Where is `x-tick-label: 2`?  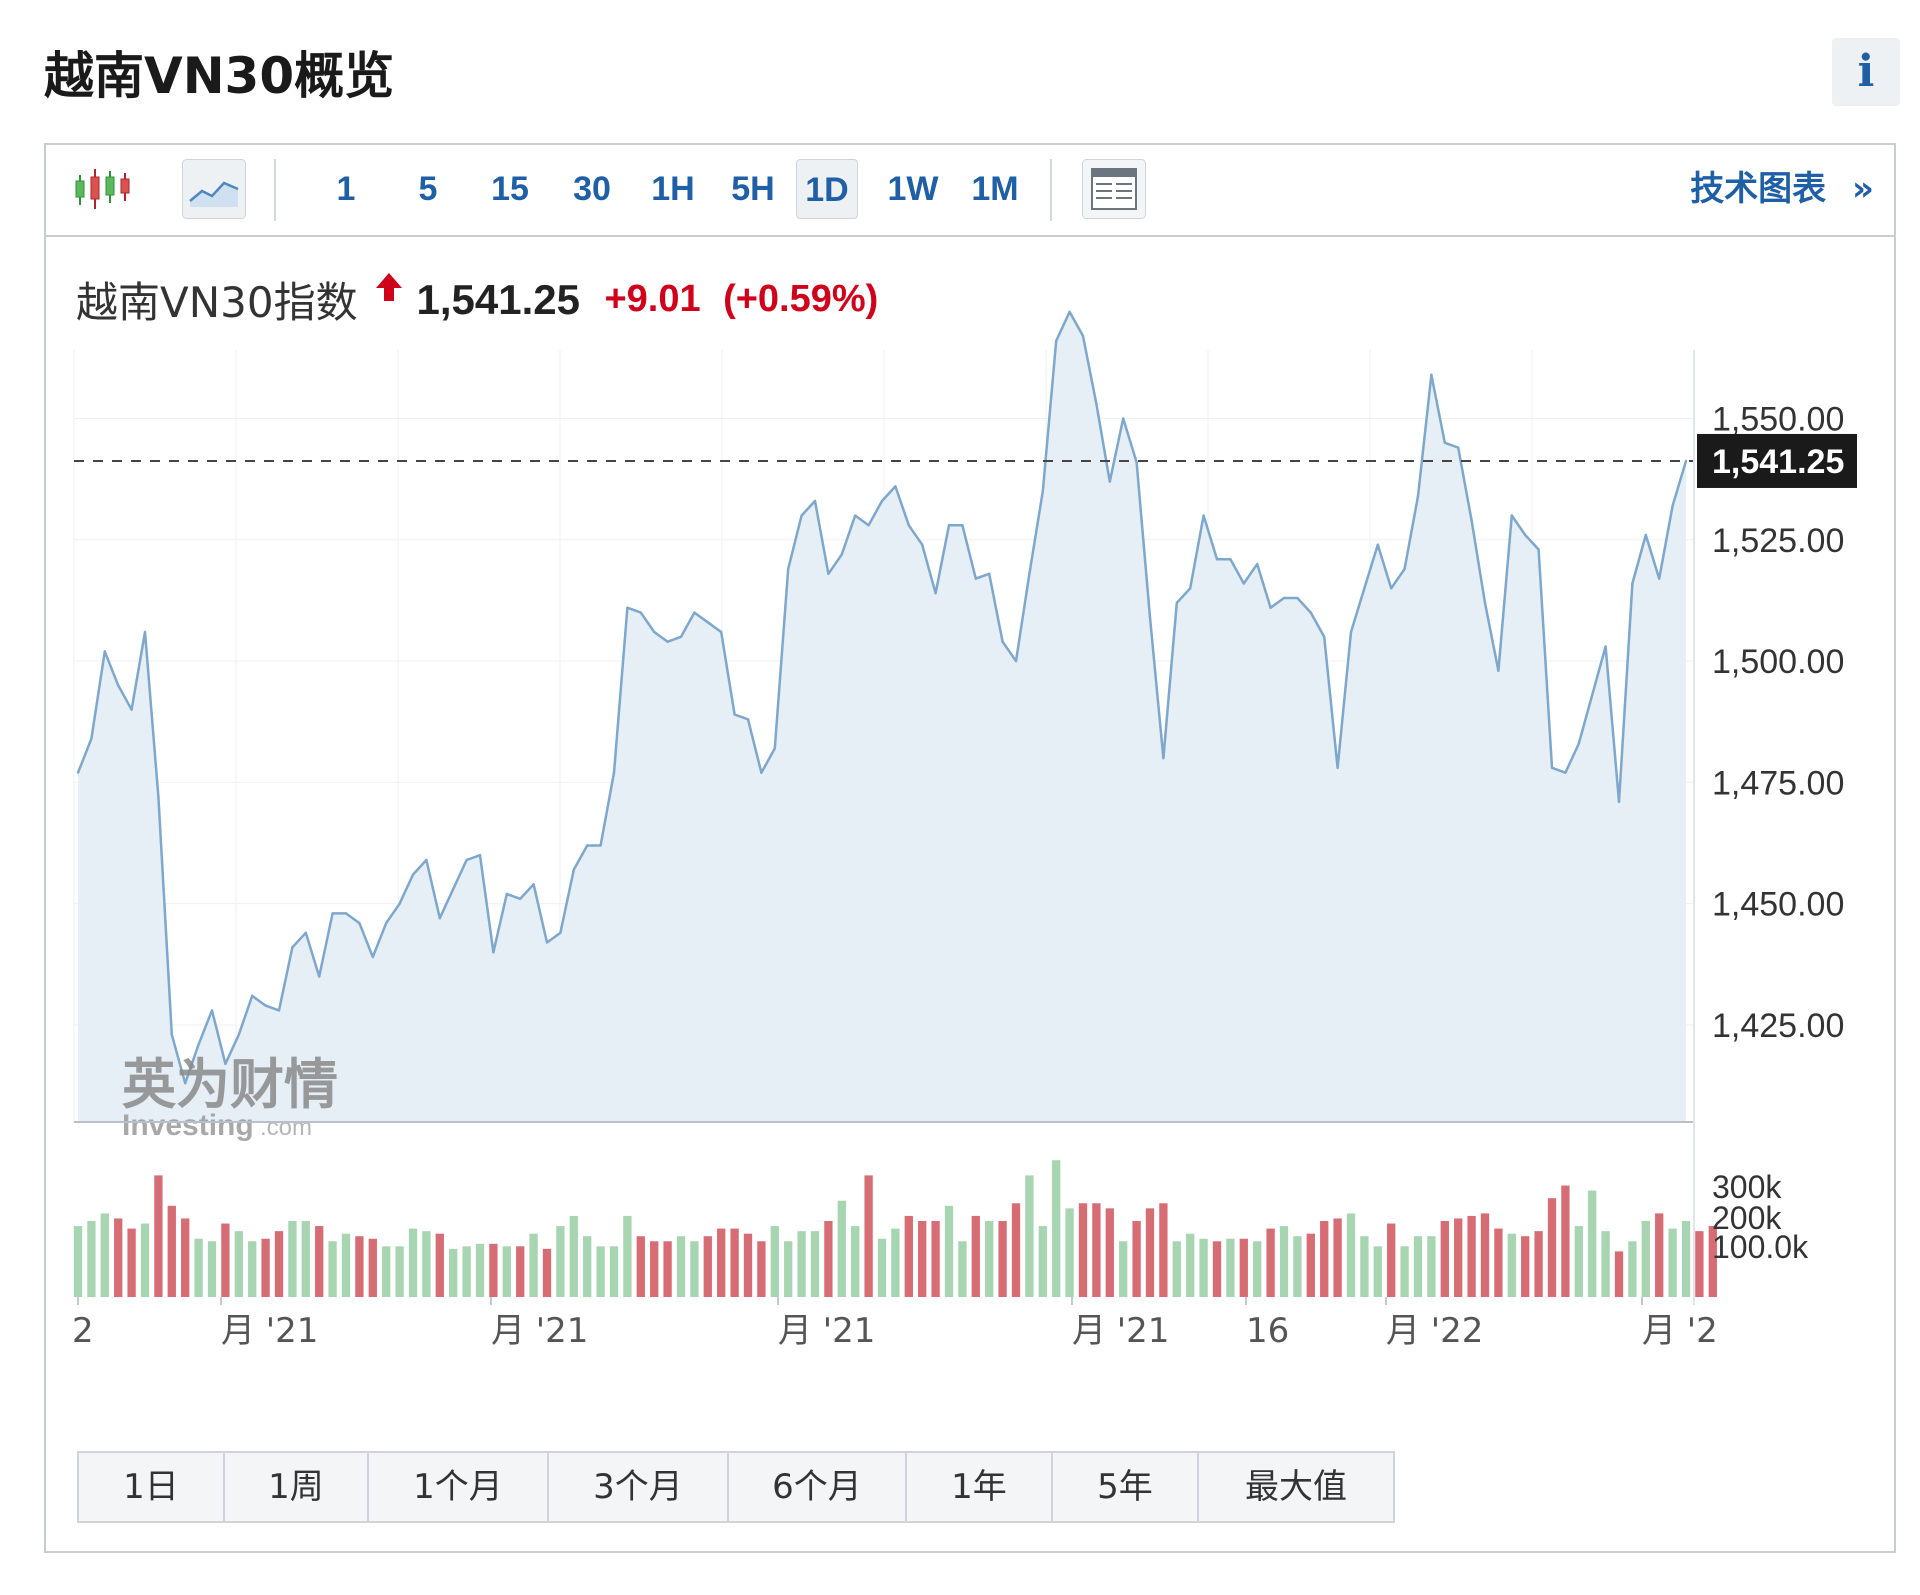
x-tick-label: 2 is located at coordinates (83, 1331).